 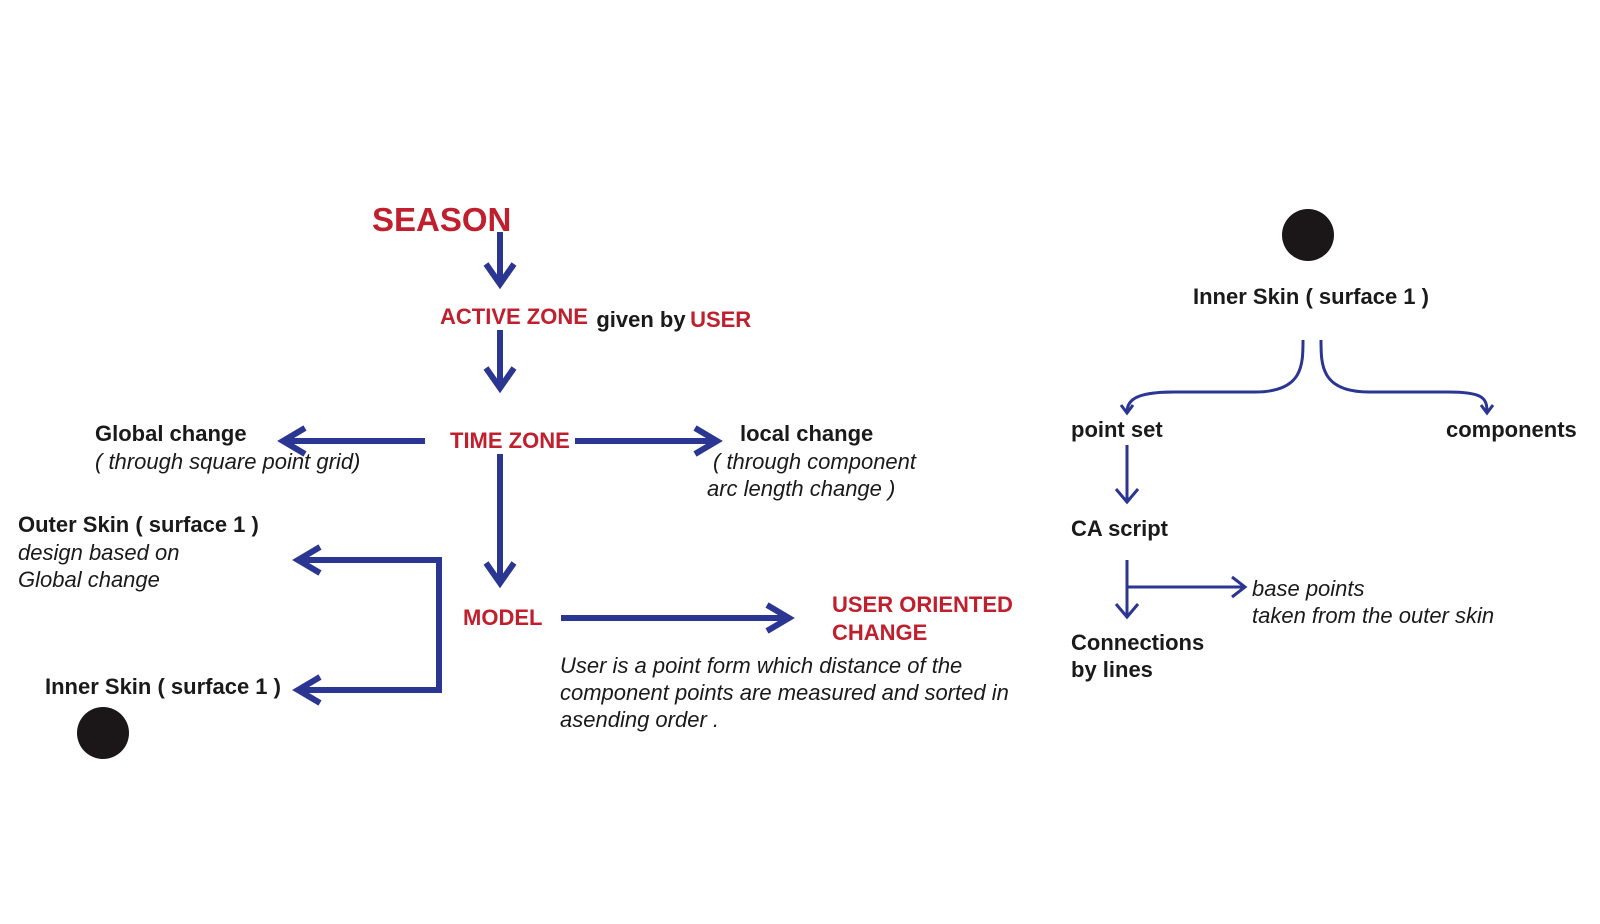 What do you see at coordinates (442, 219) in the screenshot?
I see `season-label: SEASON` at bounding box center [442, 219].